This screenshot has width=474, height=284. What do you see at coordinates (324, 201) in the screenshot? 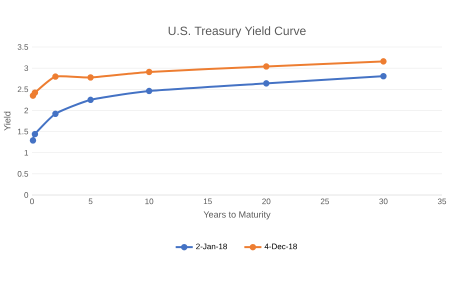
I see `x-tick-label: 25` at bounding box center [324, 201].